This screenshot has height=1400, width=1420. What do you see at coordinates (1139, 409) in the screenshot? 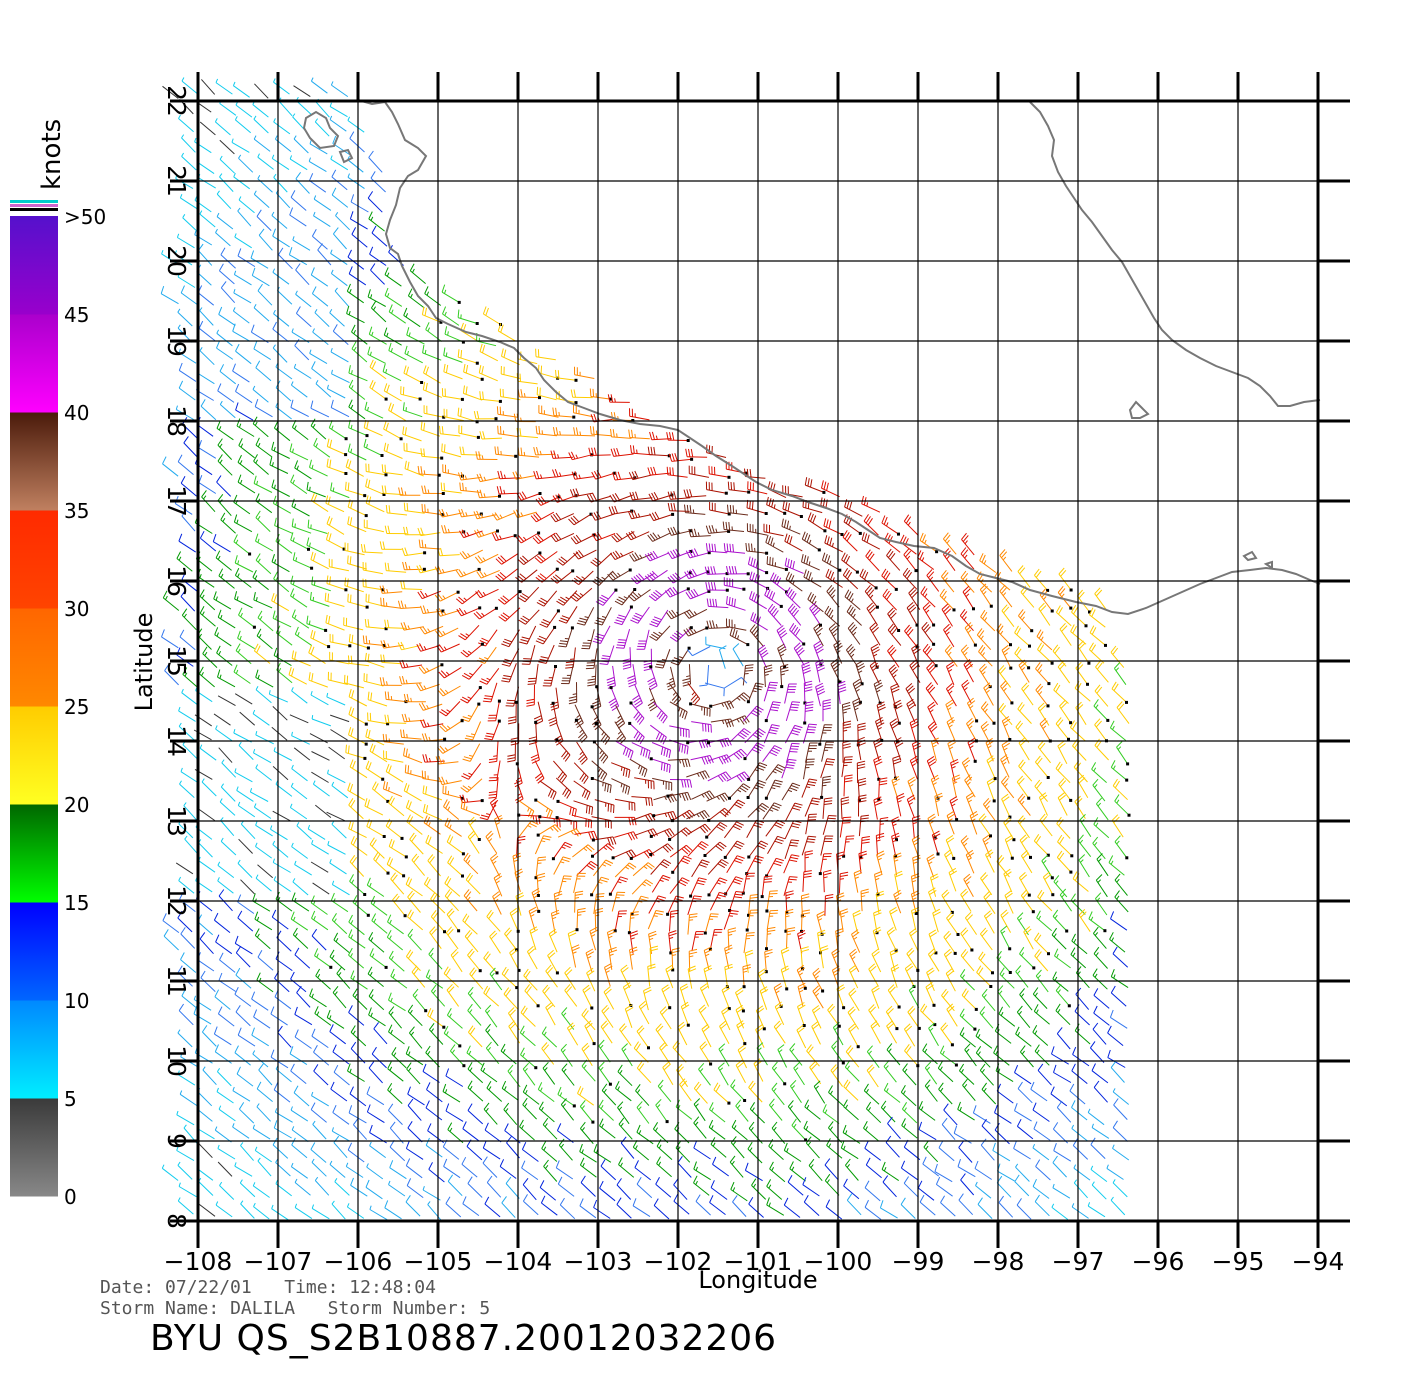
I see `isla-cozumel-like-islet` at bounding box center [1139, 409].